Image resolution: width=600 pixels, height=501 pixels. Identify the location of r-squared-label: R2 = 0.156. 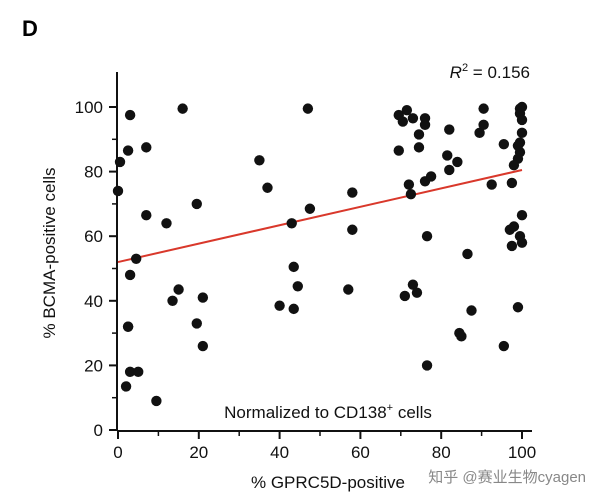
(490, 72).